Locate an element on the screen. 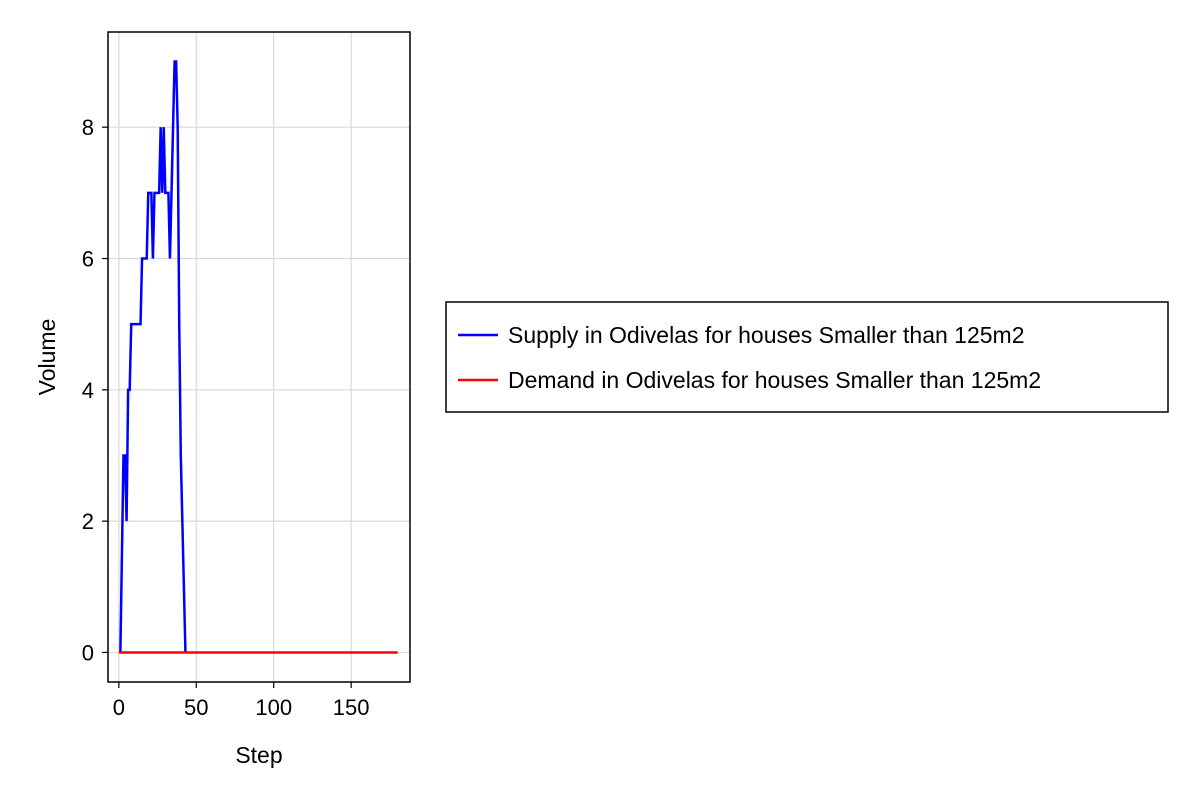 The width and height of the screenshot is (1200, 800). x-axis-ticks: 0 50 100 150 is located at coordinates (241, 701).